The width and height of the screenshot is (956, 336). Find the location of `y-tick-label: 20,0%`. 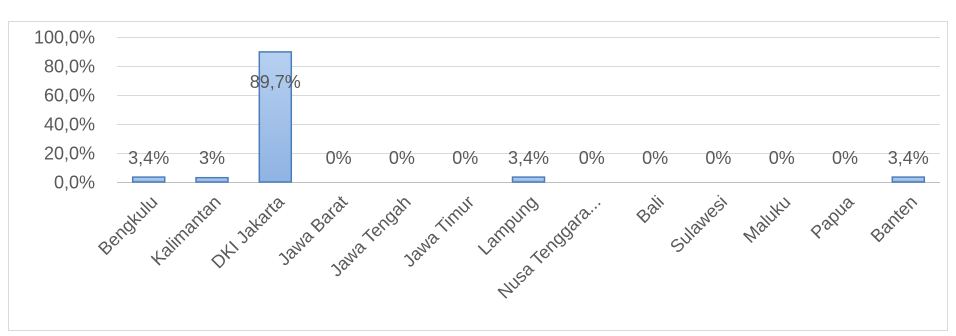

y-tick-label: 20,0% is located at coordinates (69, 154).